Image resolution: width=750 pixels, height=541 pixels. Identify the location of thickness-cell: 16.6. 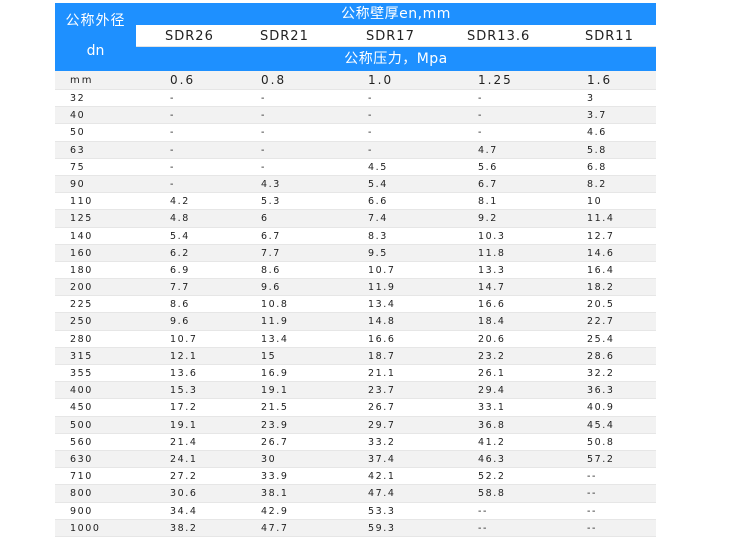
(382, 339).